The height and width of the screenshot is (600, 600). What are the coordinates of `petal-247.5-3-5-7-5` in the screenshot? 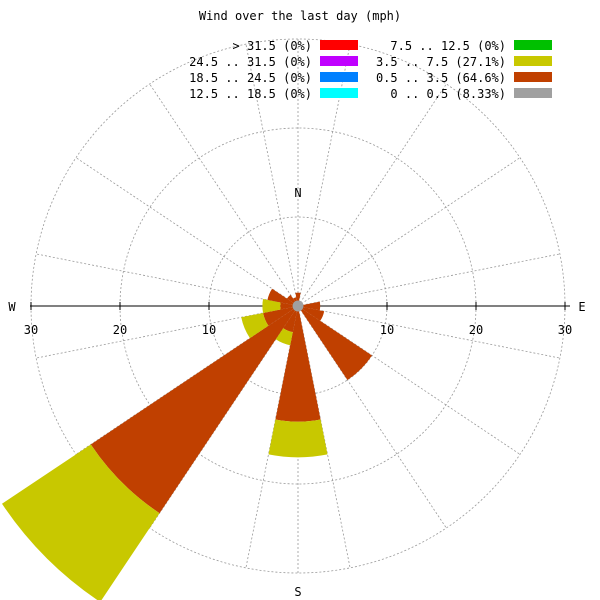 It's located at (255, 325).